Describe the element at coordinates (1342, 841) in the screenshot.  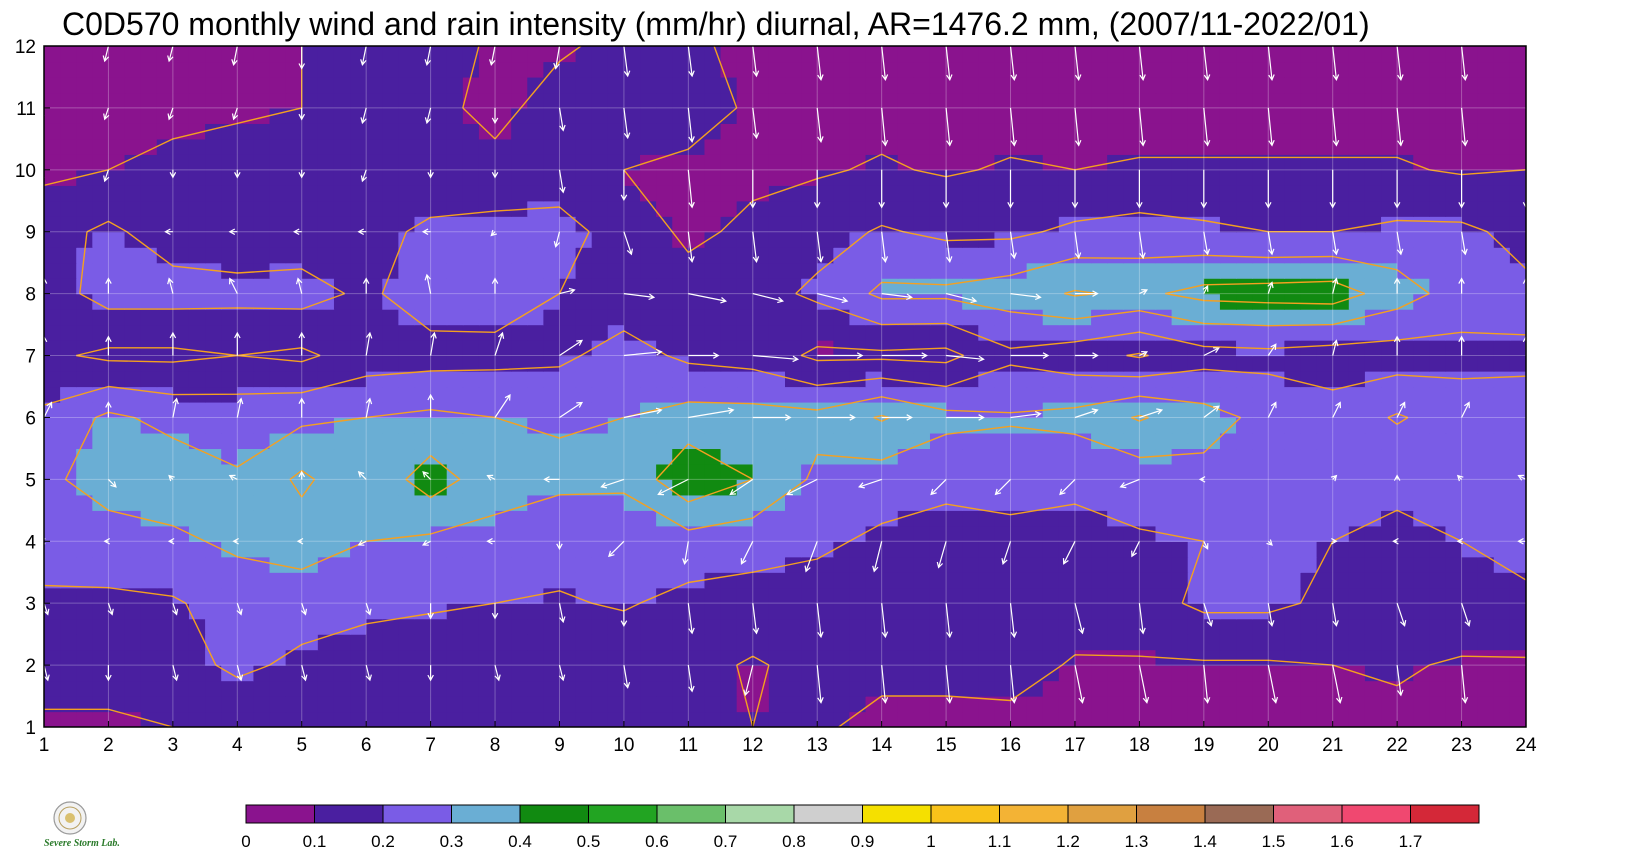
I see `colorbar-tick-label: 1.6` at that location.